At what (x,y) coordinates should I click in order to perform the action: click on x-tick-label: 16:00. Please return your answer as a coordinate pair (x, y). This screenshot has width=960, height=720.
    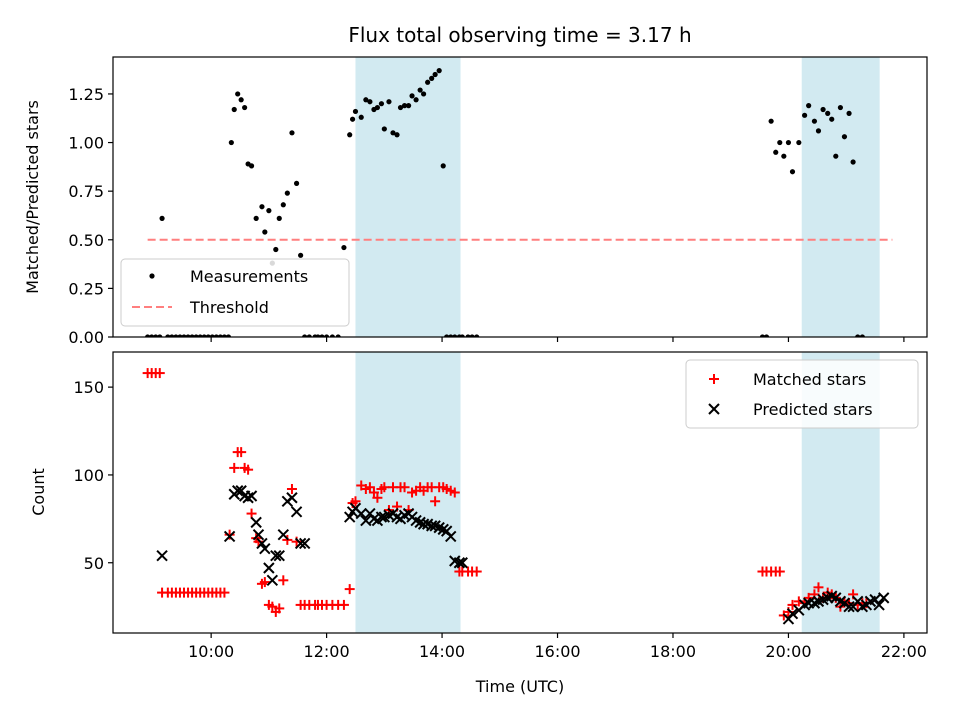
    Looking at the image, I should click on (557, 651).